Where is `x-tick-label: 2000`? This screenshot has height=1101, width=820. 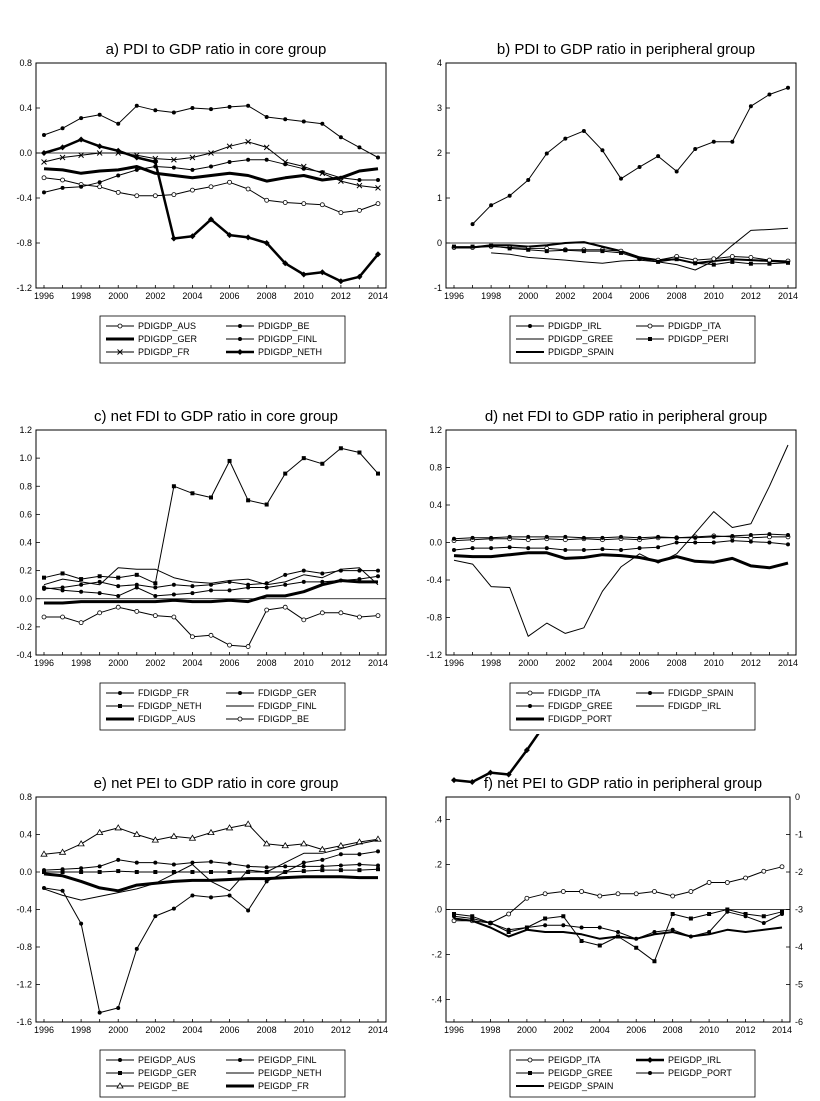 x-tick-label: 2000 is located at coordinates (527, 1030).